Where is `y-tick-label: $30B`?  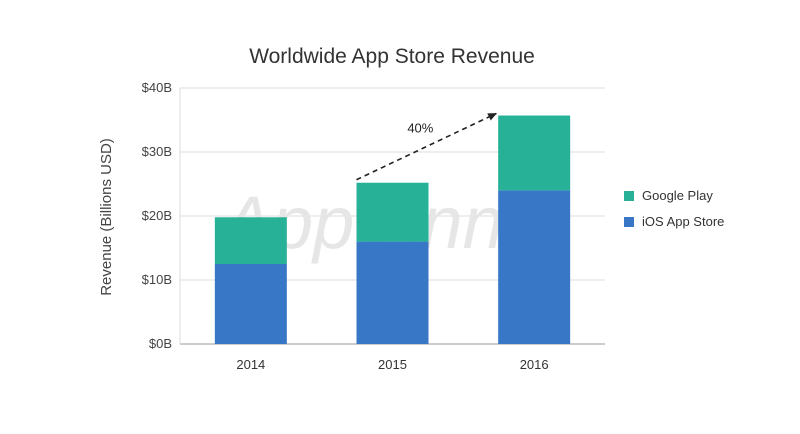 y-tick-label: $30B is located at coordinates (157, 151).